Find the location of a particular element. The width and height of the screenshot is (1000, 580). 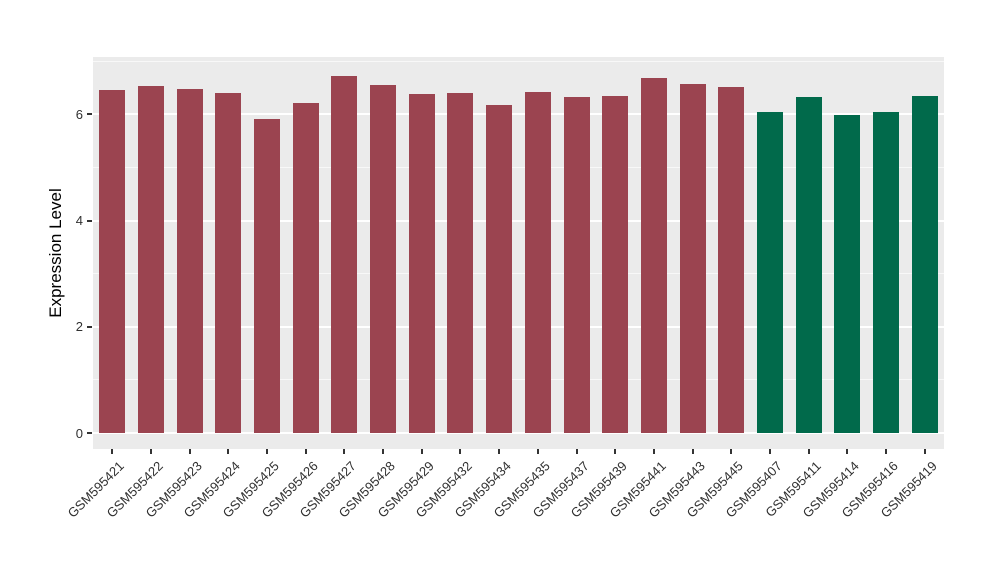

bar-GSM595435 is located at coordinates (537, 262).